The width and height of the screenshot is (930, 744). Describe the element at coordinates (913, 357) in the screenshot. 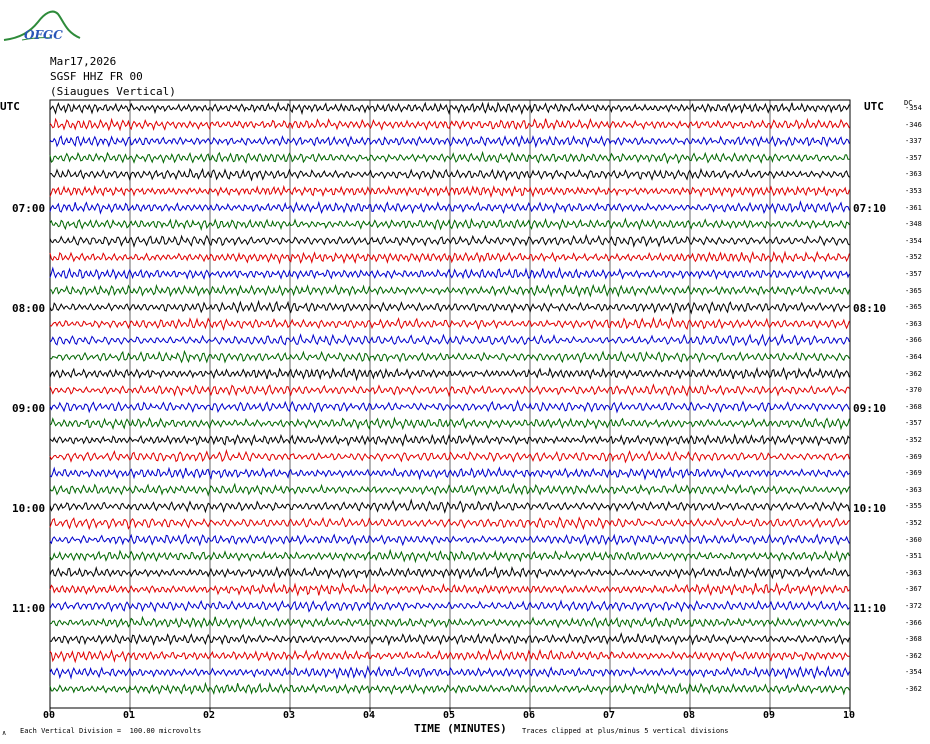

I see `dc-offset-label: -364` at that location.